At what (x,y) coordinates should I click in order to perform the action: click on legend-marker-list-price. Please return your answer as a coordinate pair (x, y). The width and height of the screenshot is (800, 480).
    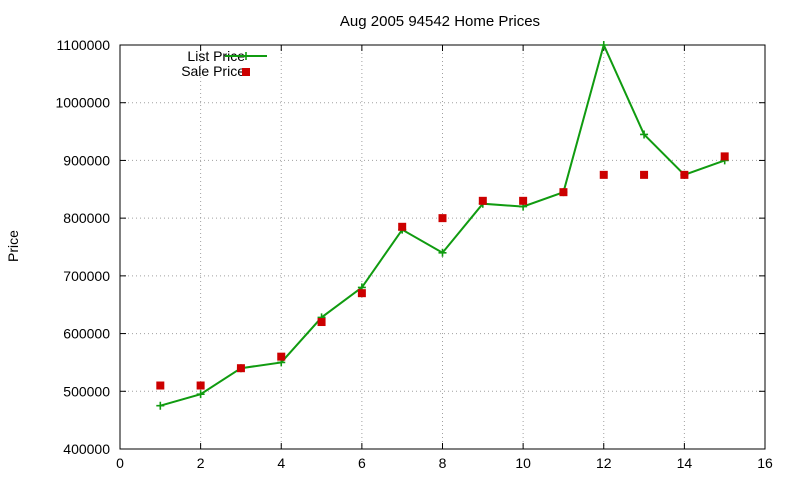
    Looking at the image, I should click on (246, 56).